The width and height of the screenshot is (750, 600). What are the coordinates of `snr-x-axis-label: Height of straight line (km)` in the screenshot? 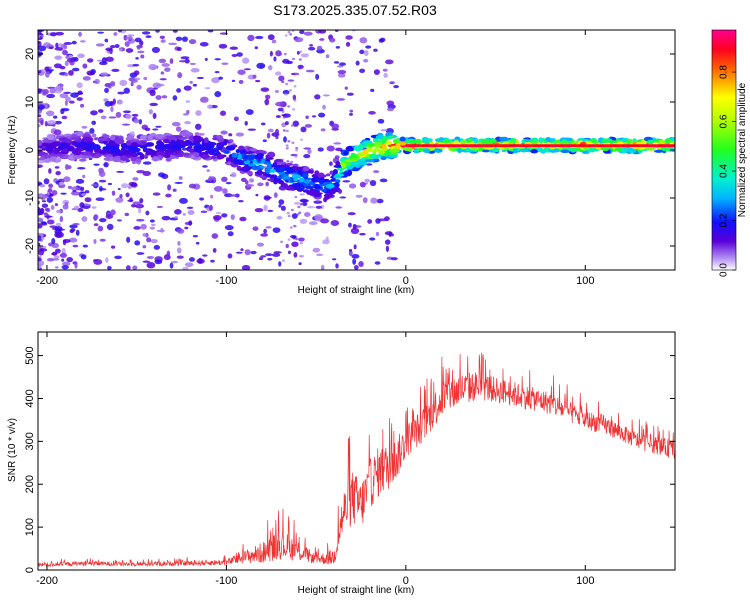 It's located at (356, 590).